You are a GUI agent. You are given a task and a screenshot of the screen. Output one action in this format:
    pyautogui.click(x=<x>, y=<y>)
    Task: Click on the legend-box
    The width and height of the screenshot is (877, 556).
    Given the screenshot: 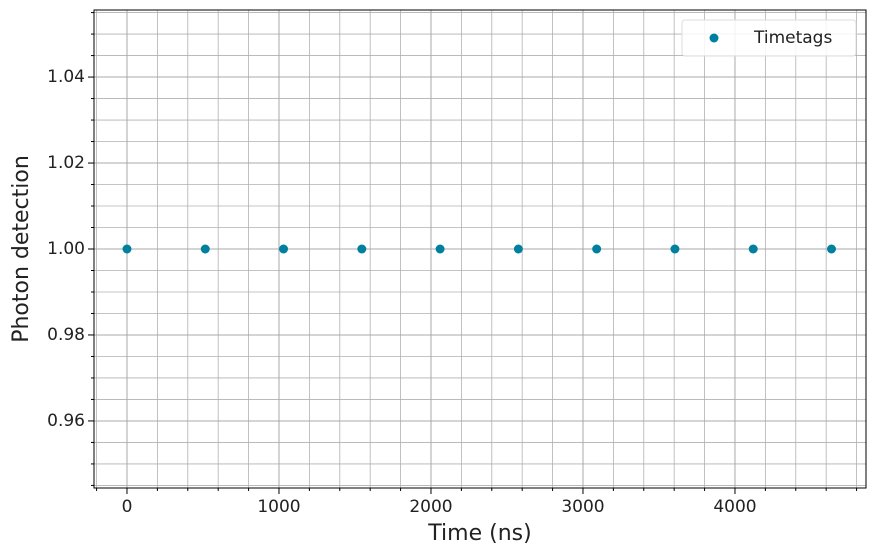 What is the action you would take?
    pyautogui.click(x=769, y=38)
    